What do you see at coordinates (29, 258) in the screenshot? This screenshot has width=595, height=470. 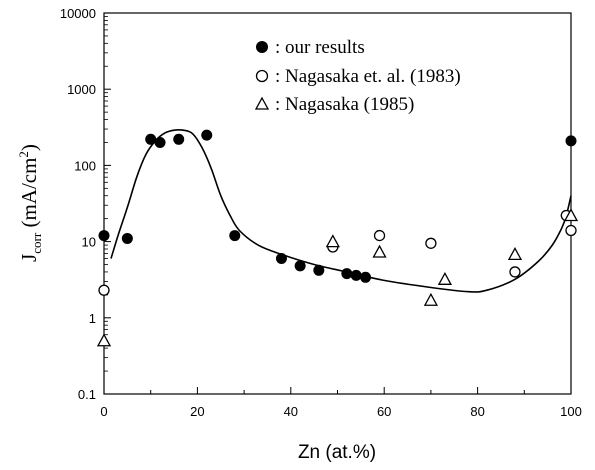 I see `y-axis-title-main: J` at bounding box center [29, 258].